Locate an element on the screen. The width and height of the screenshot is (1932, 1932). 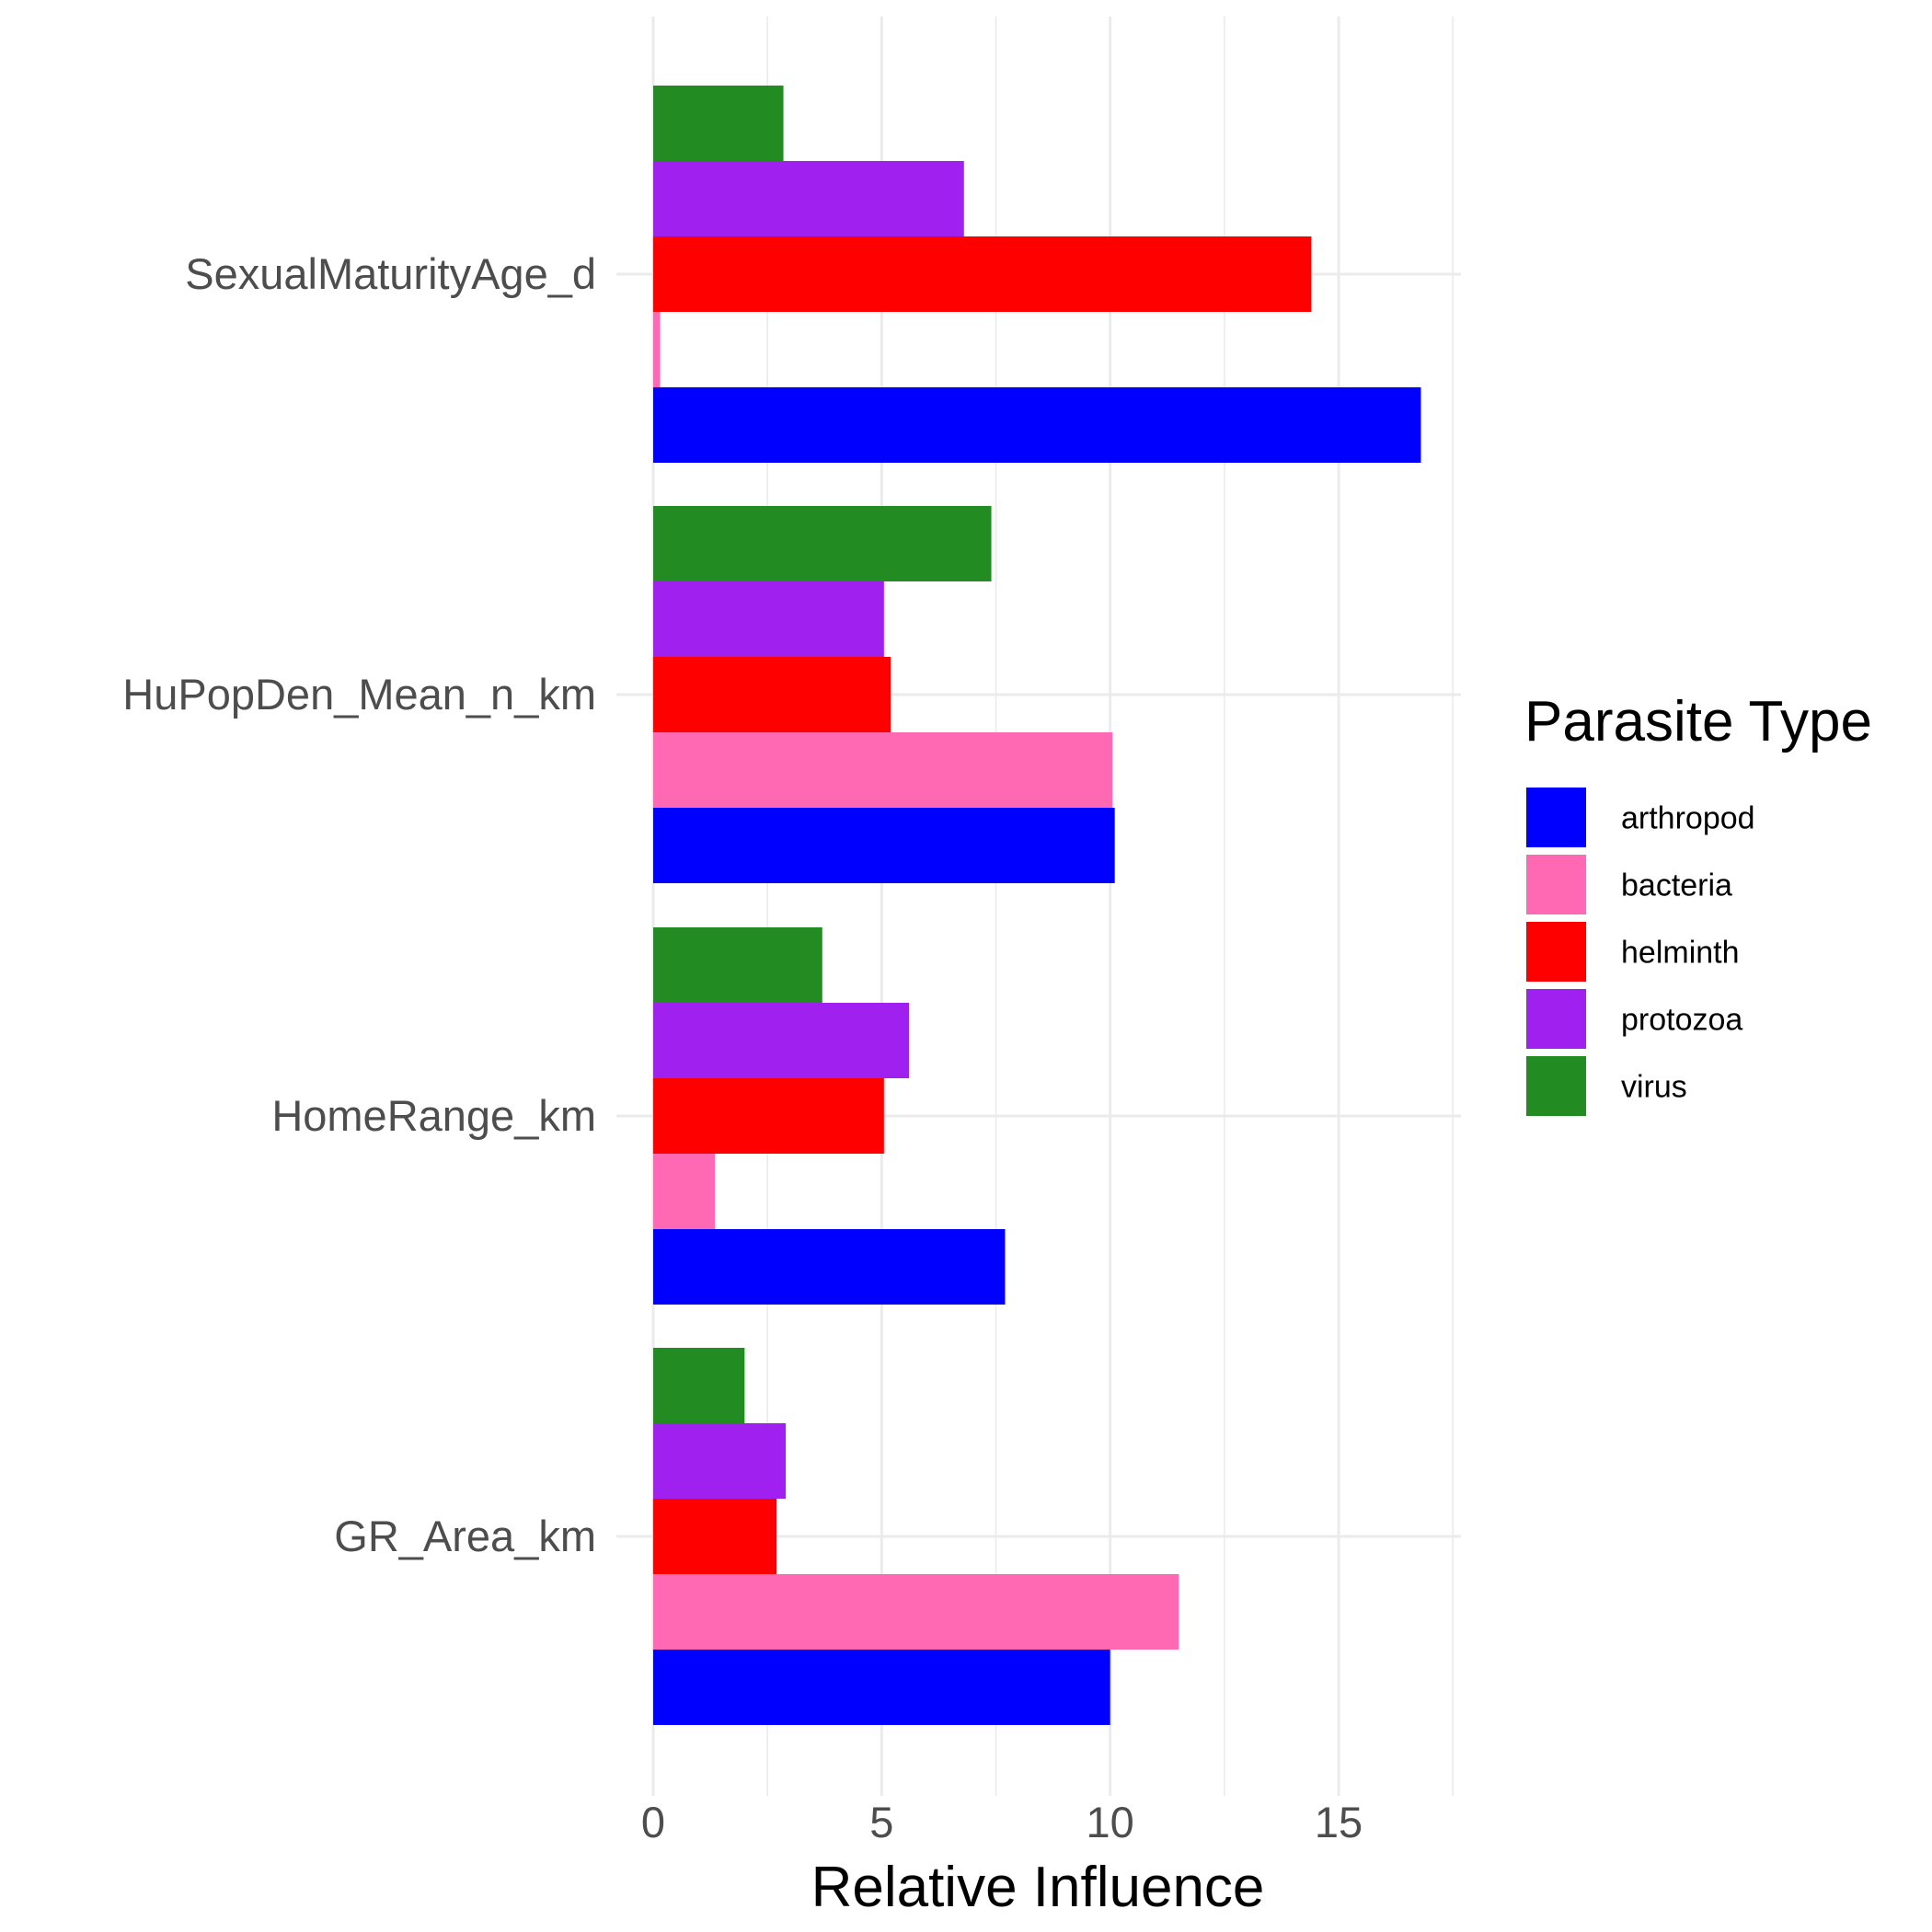
bar-bacteria-GR_Area_km is located at coordinates (916, 1612).